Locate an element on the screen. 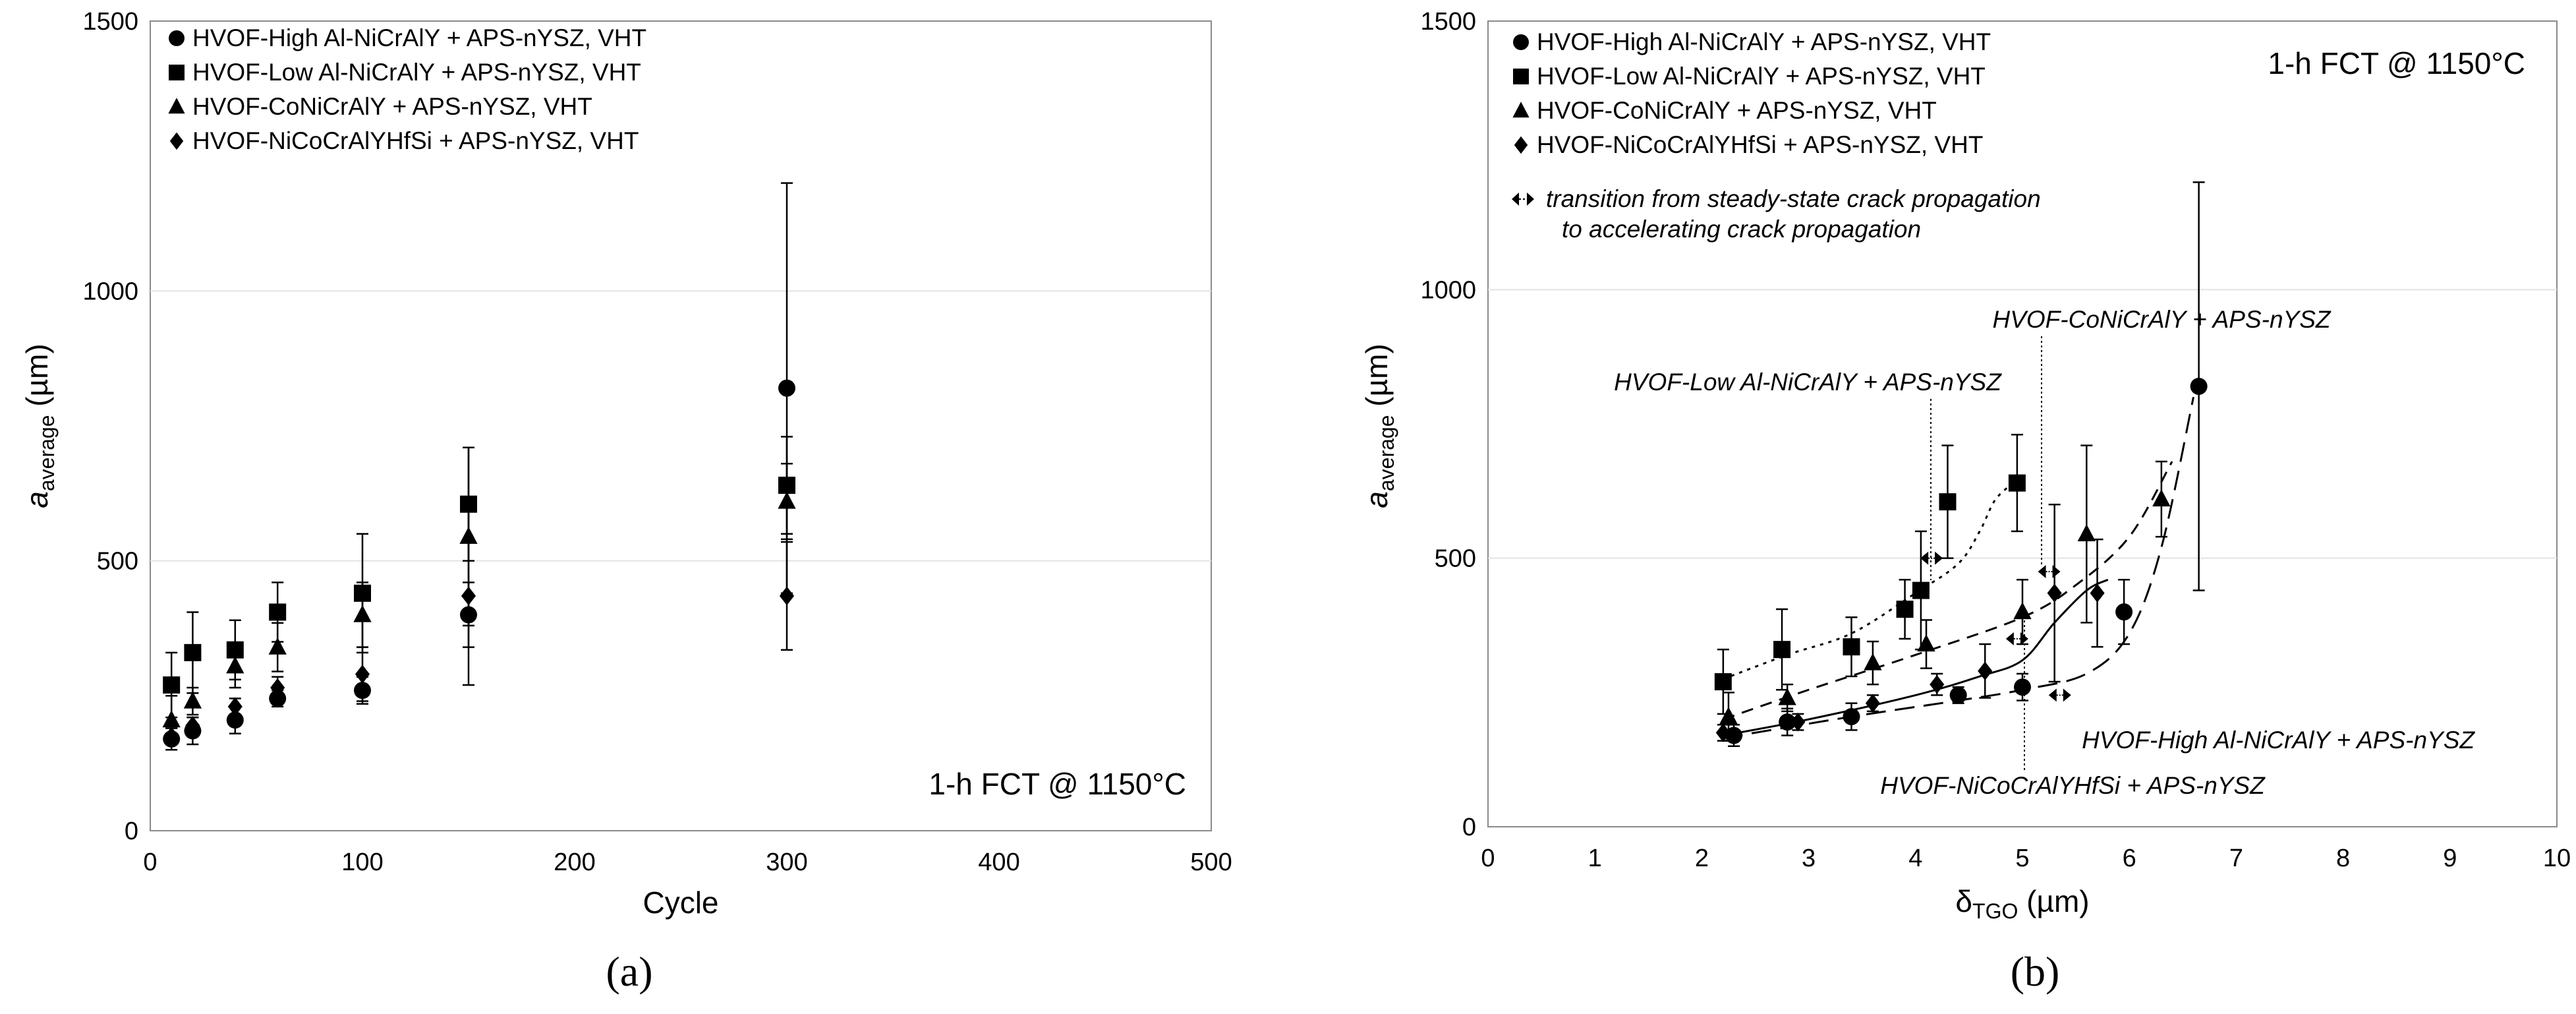  x-tick-label: 100 is located at coordinates (362, 862).